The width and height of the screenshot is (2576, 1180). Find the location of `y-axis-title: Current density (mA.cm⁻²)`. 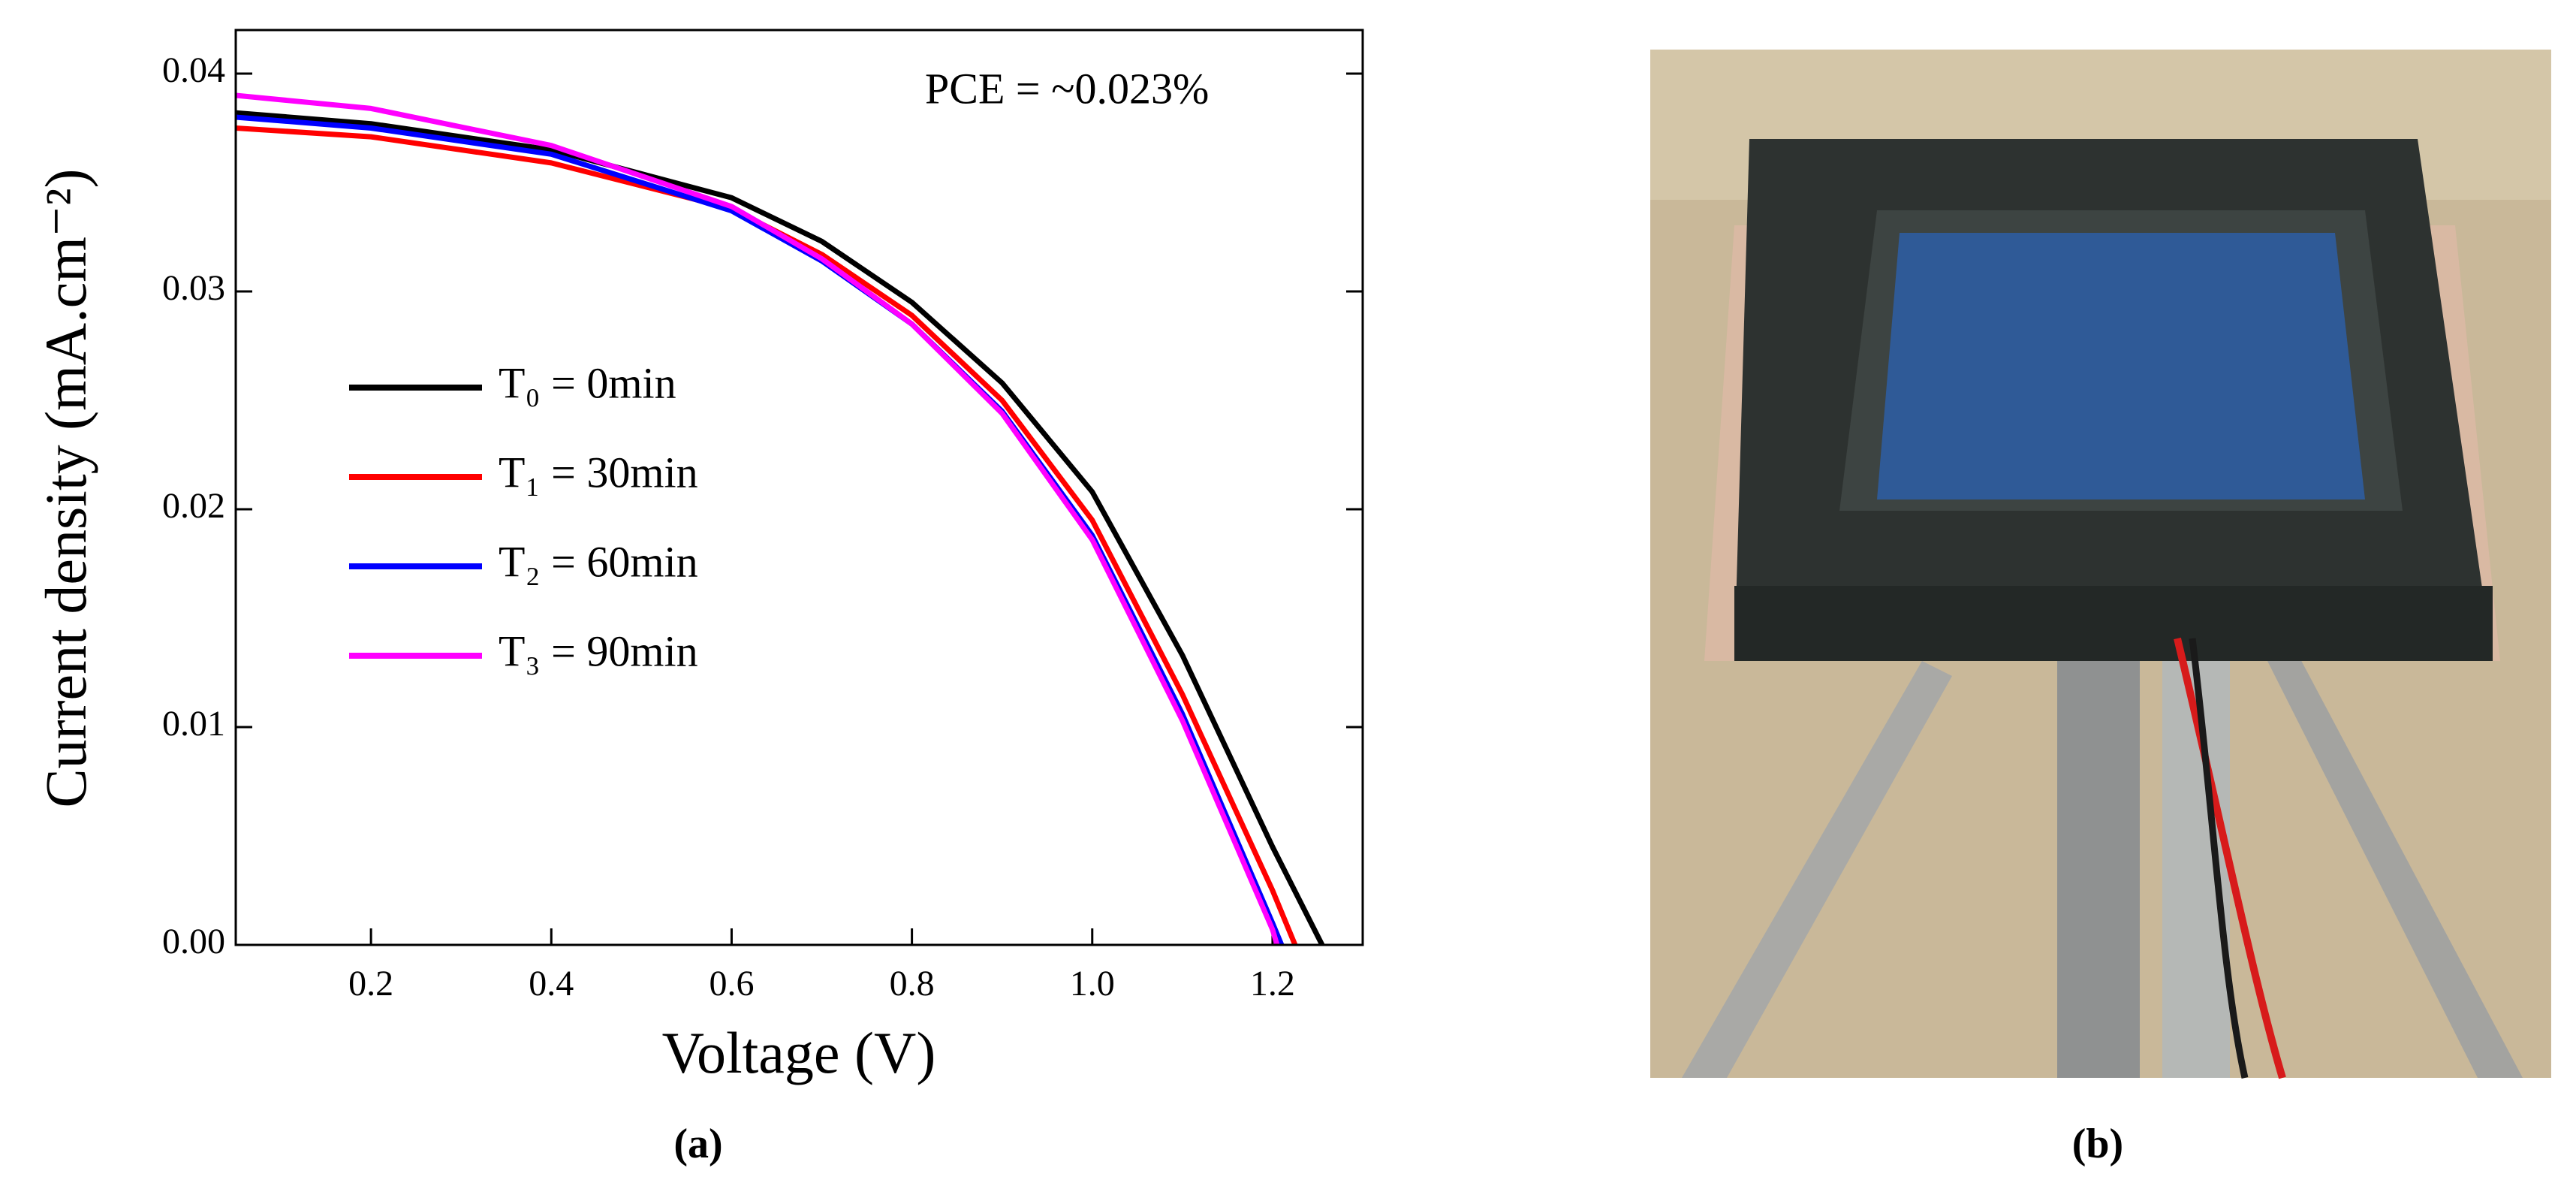

y-axis-title: Current density (mA.cm⁻²) is located at coordinates (65, 489).